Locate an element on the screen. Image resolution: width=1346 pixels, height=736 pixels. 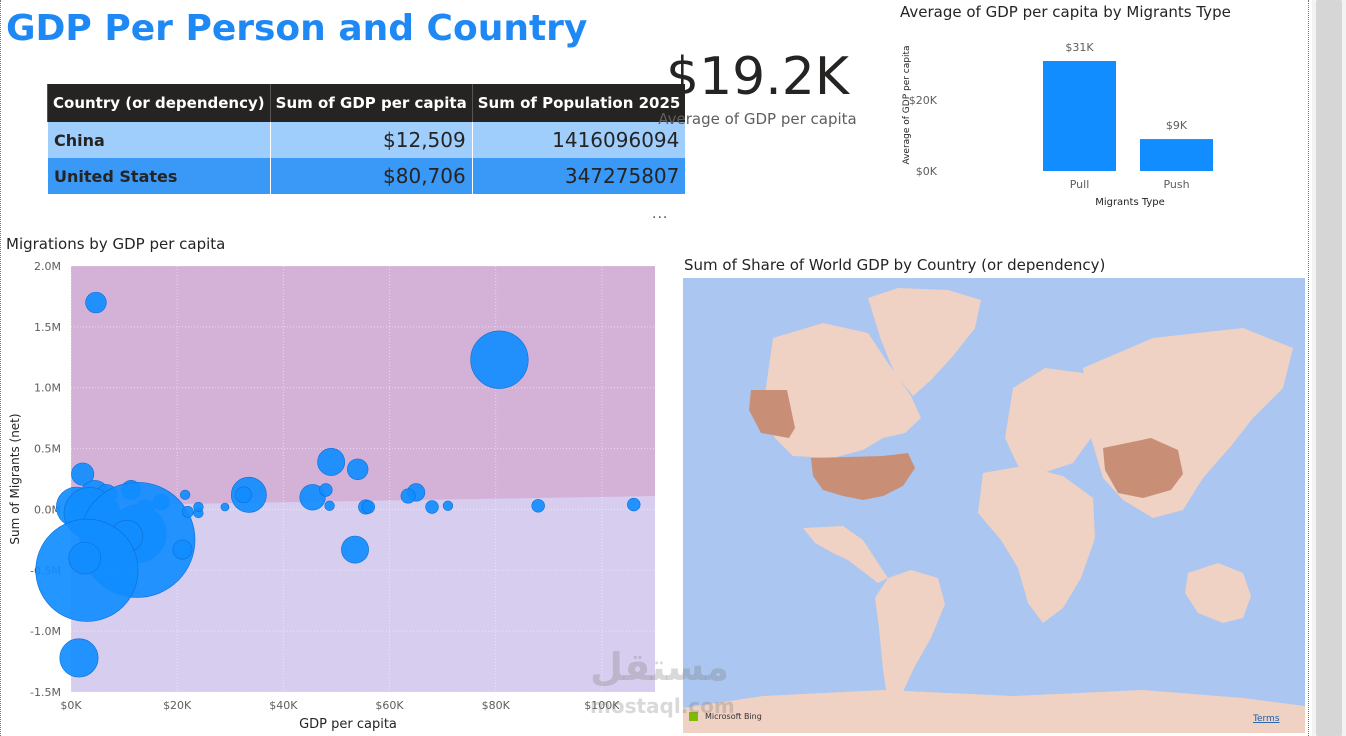
bar-pull is located at coordinates (1079, 116).